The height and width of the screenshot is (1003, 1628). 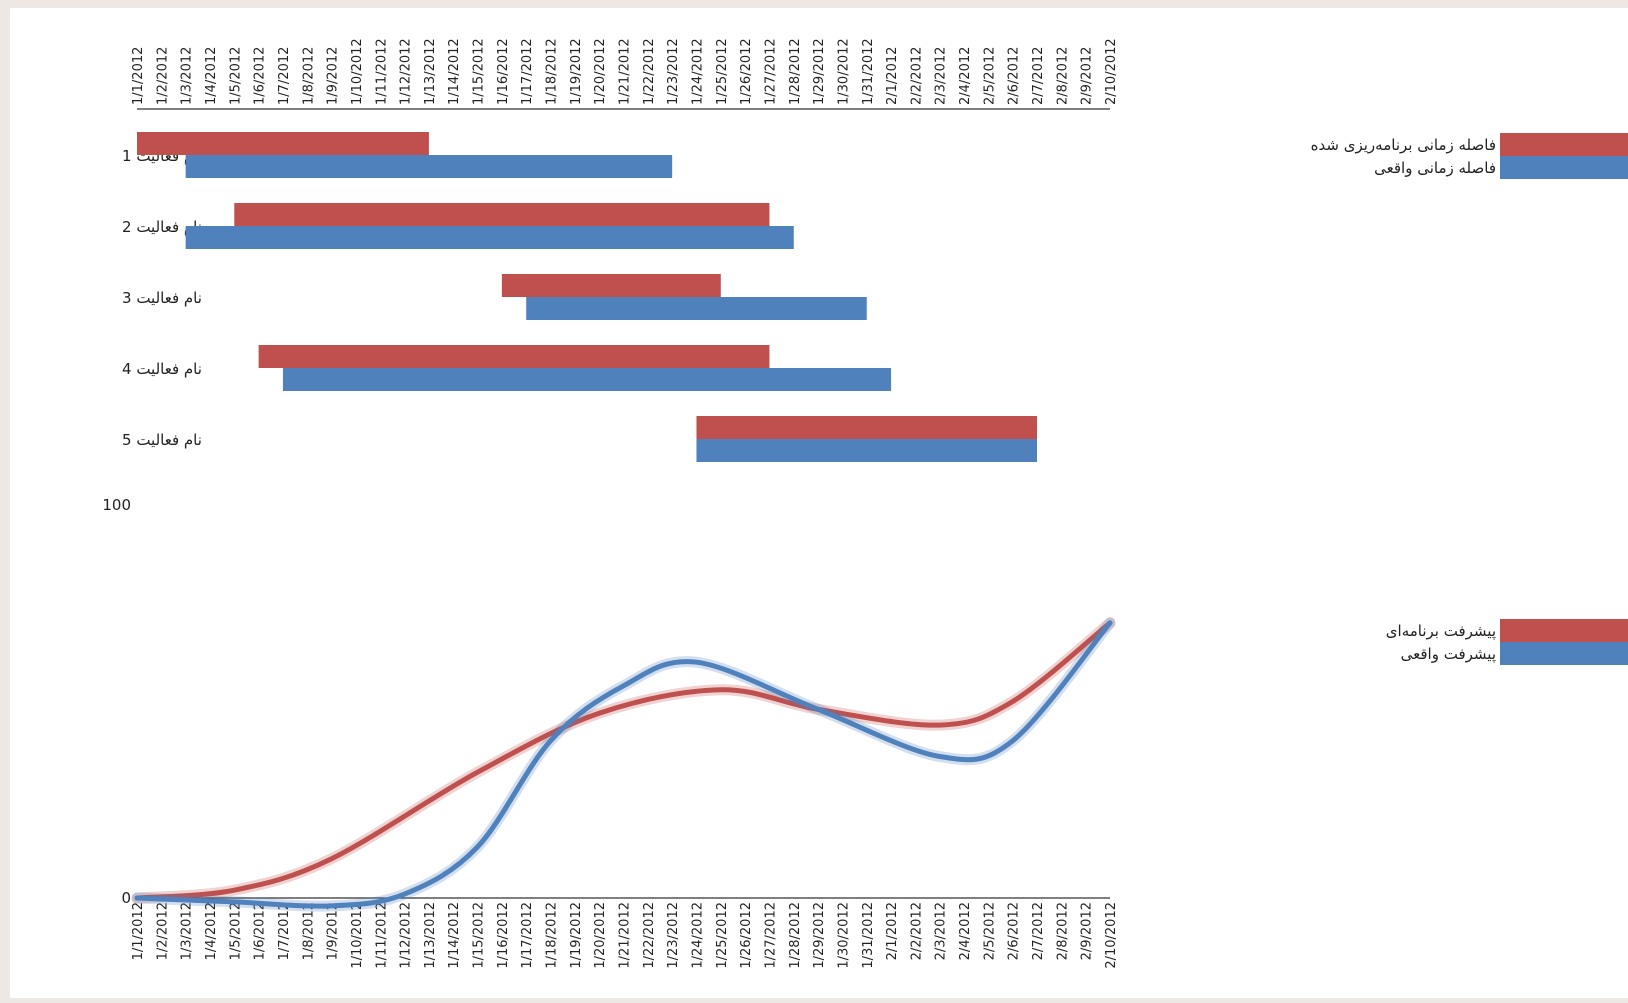 I want to click on gantt-x-tick-label: 1/14/2012, so click(x=454, y=71).